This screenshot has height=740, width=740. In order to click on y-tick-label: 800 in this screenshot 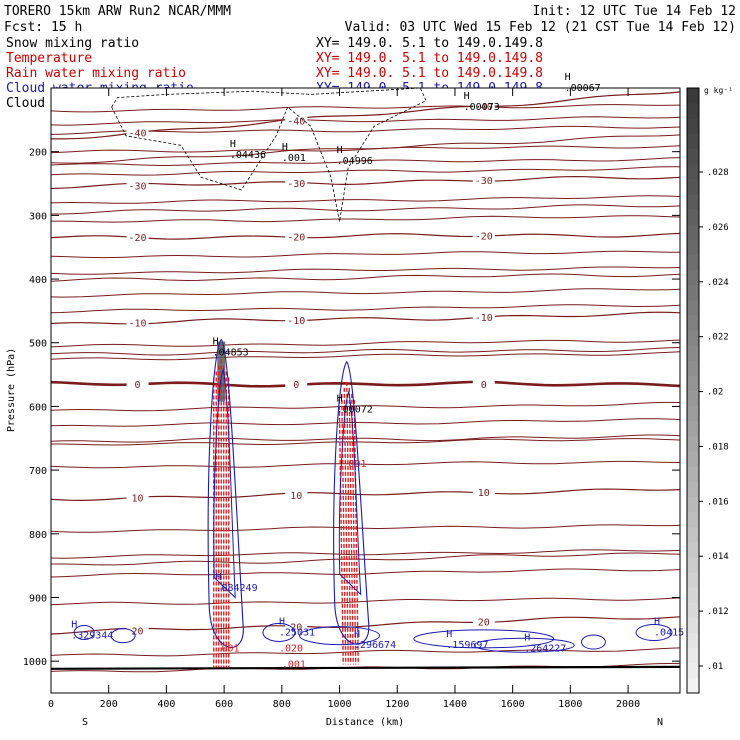, I will do `click(38, 535)`.